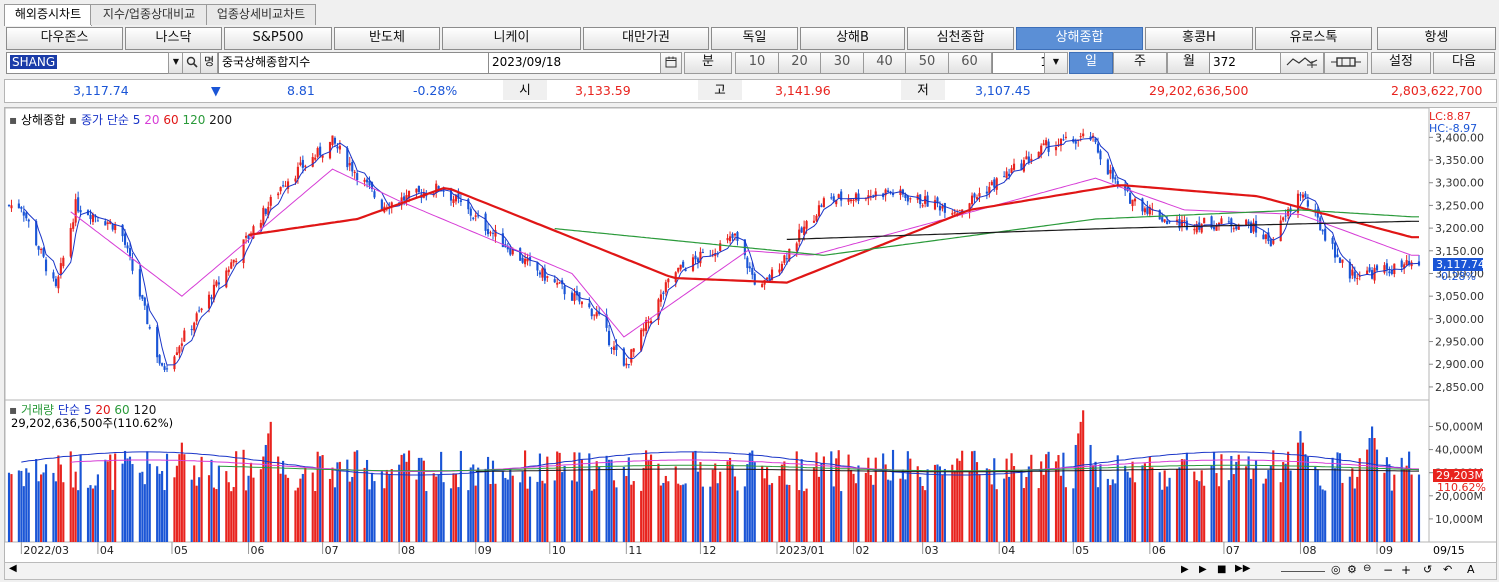 Image resolution: width=1499 pixels, height=582 pixels. I want to click on next-button: 다음, so click(1464, 63).